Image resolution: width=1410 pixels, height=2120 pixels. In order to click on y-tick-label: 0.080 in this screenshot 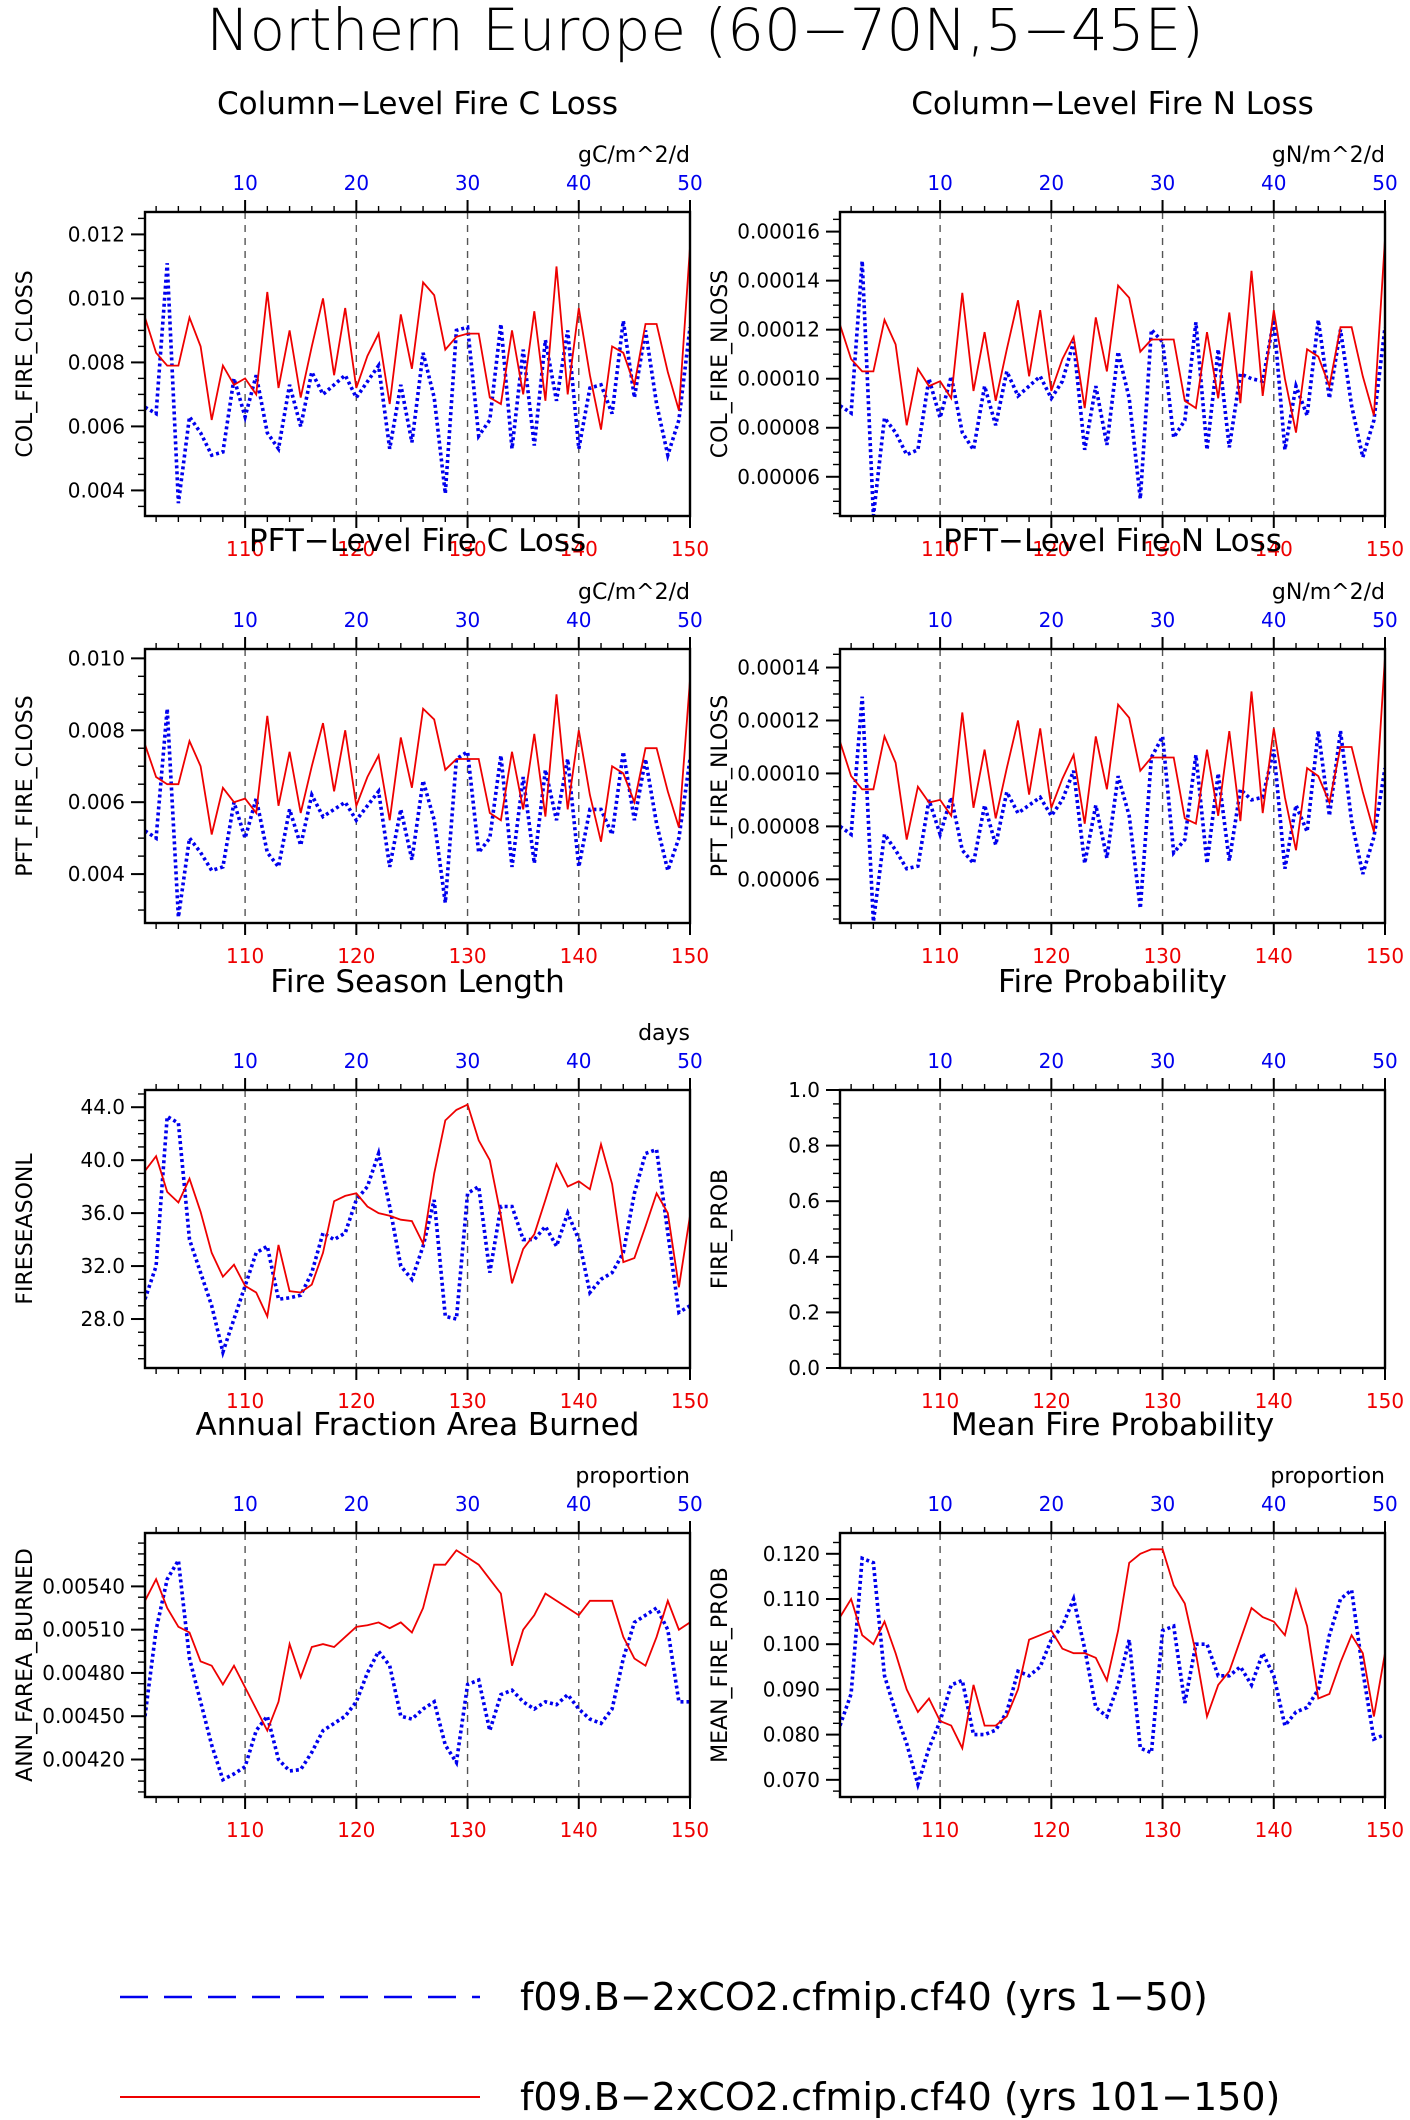, I will do `click(791, 1735)`.